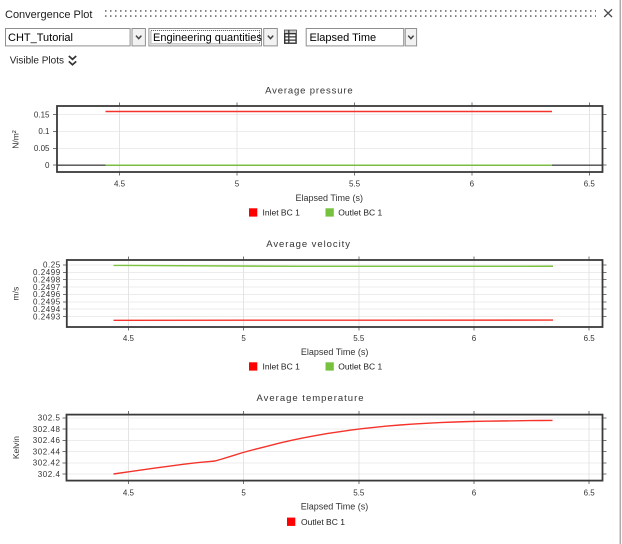  What do you see at coordinates (47, 316) in the screenshot?
I see `svg-text: 0.2493` at bounding box center [47, 316].